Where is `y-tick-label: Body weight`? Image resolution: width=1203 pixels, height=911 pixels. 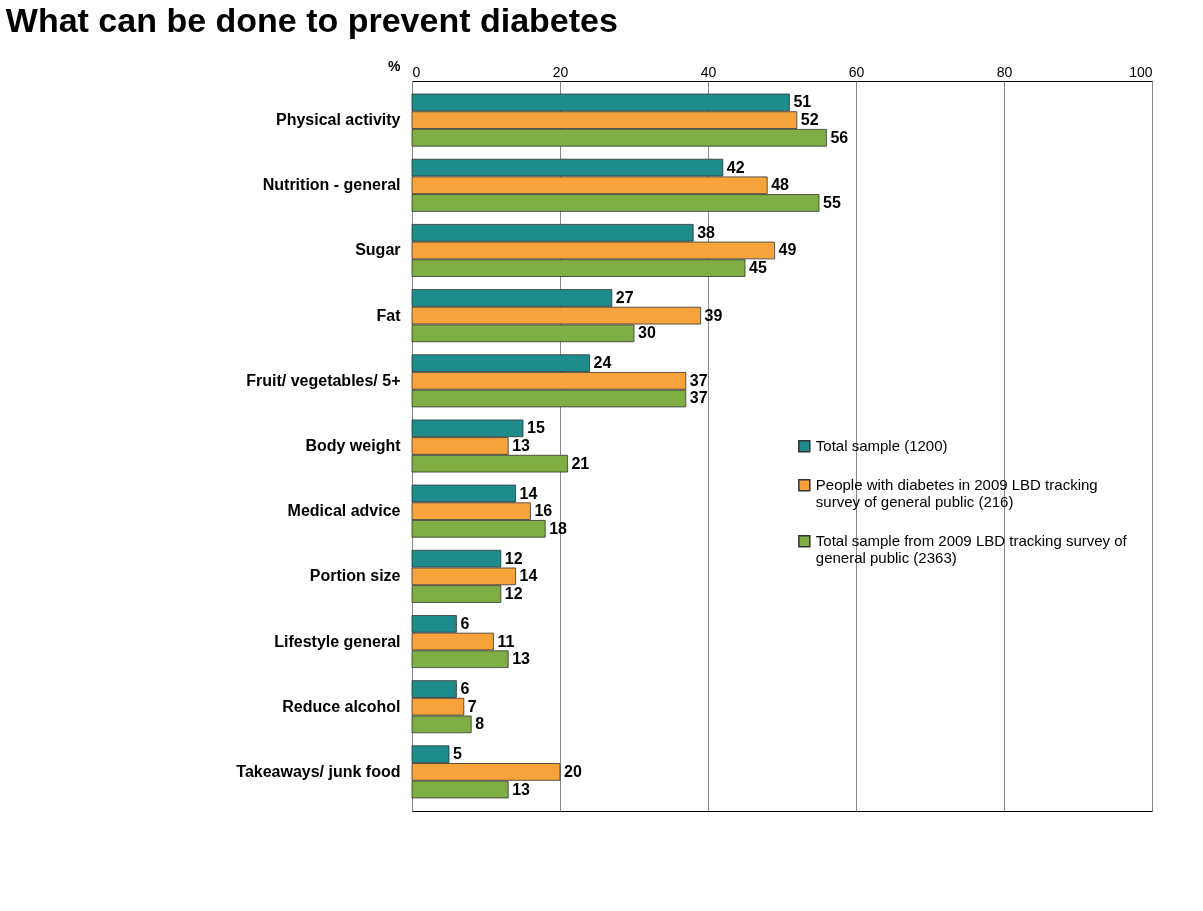
y-tick-label: Body weight is located at coordinates (353, 445).